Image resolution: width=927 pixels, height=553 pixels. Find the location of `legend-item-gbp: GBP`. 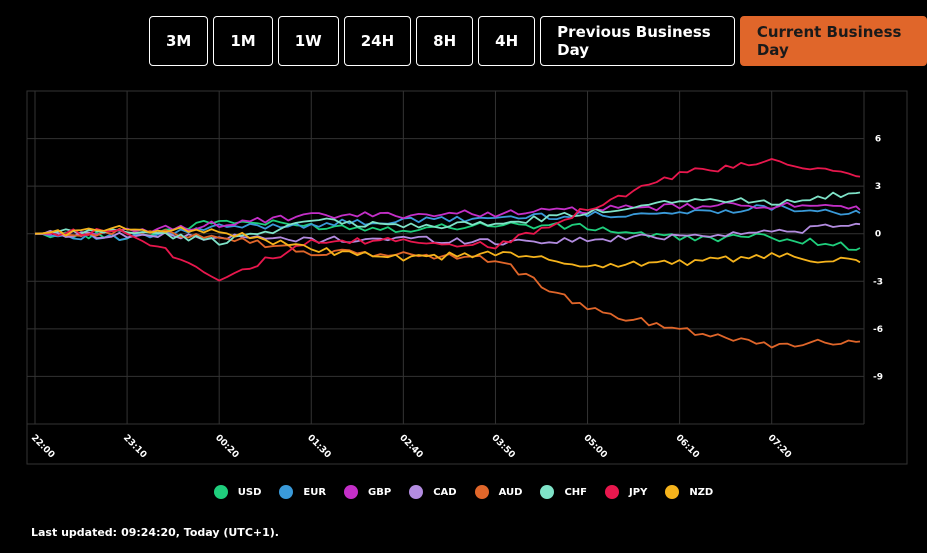

legend-item-gbp: GBP is located at coordinates (367, 492).